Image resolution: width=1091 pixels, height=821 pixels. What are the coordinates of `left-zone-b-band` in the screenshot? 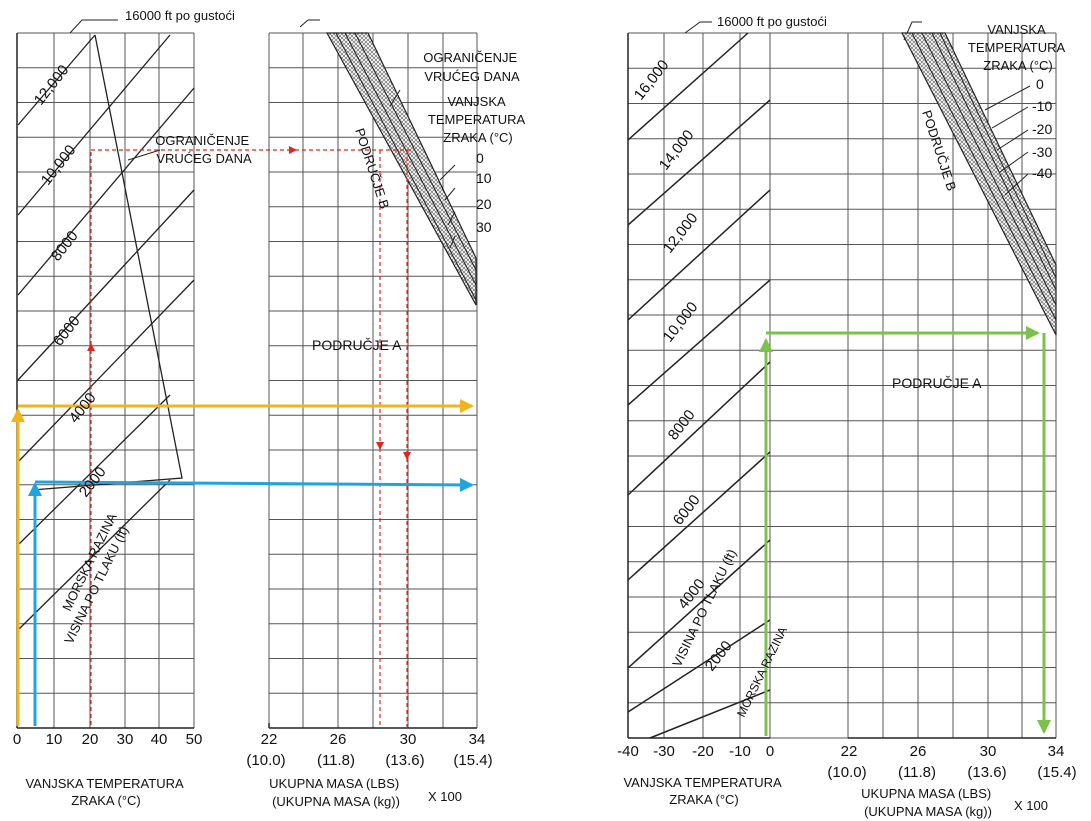 It's located at (401, 169).